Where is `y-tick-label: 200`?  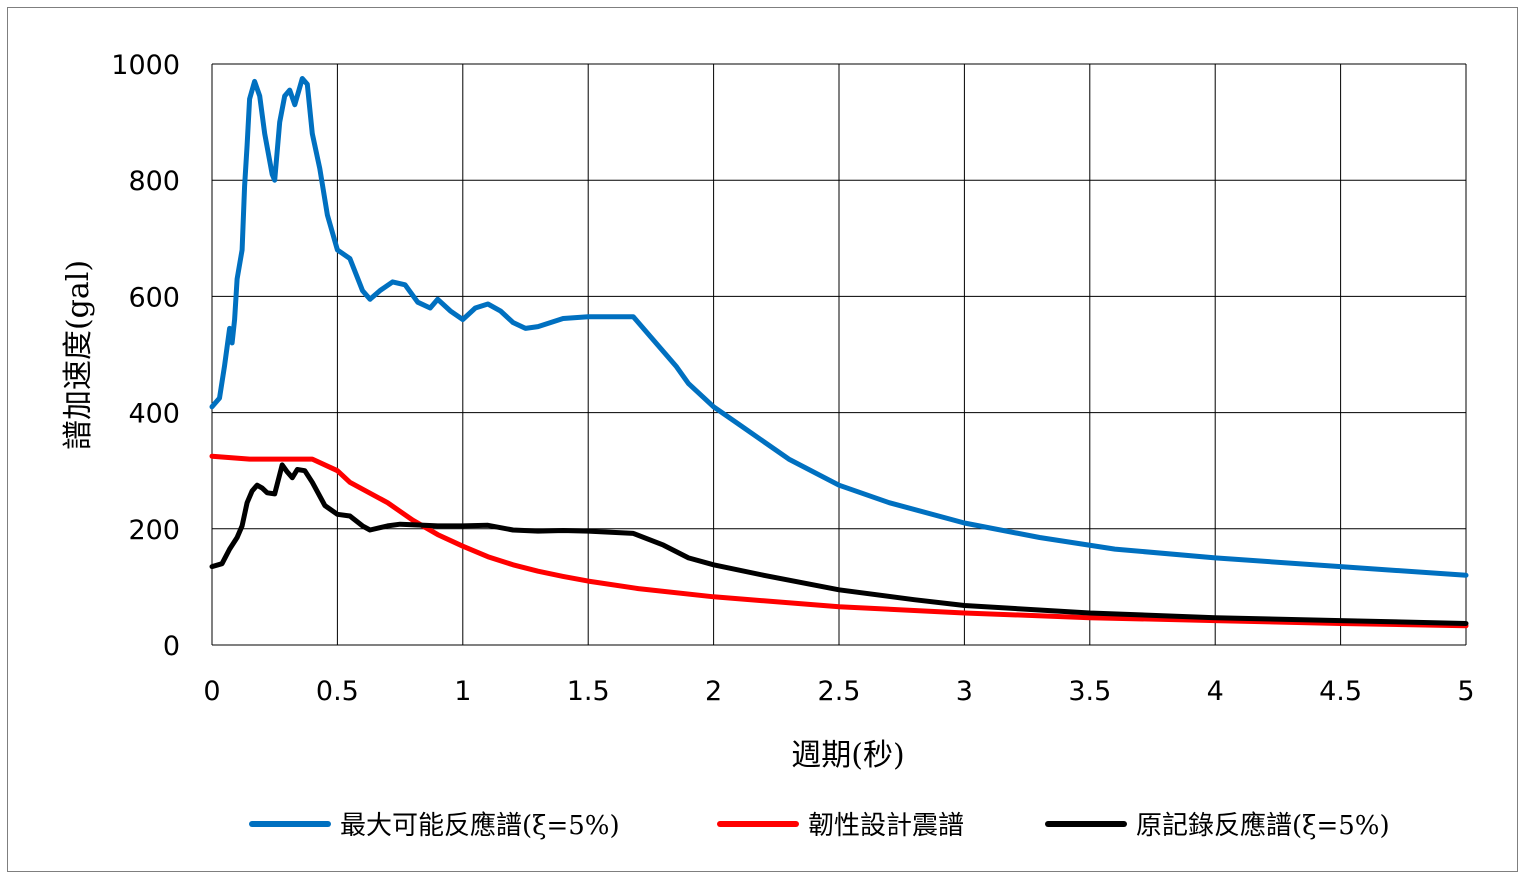 y-tick-label: 200 is located at coordinates (154, 530).